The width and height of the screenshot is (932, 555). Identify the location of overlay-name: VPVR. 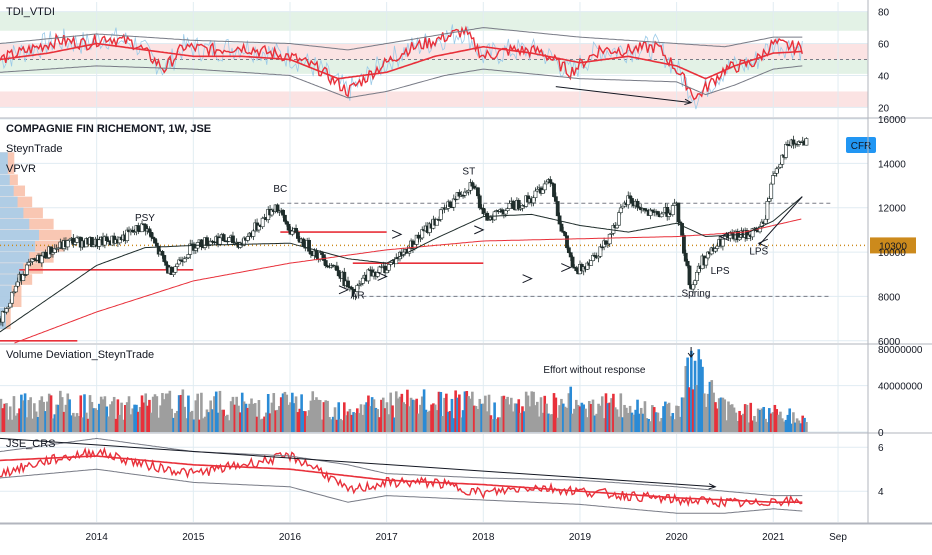
(21, 169).